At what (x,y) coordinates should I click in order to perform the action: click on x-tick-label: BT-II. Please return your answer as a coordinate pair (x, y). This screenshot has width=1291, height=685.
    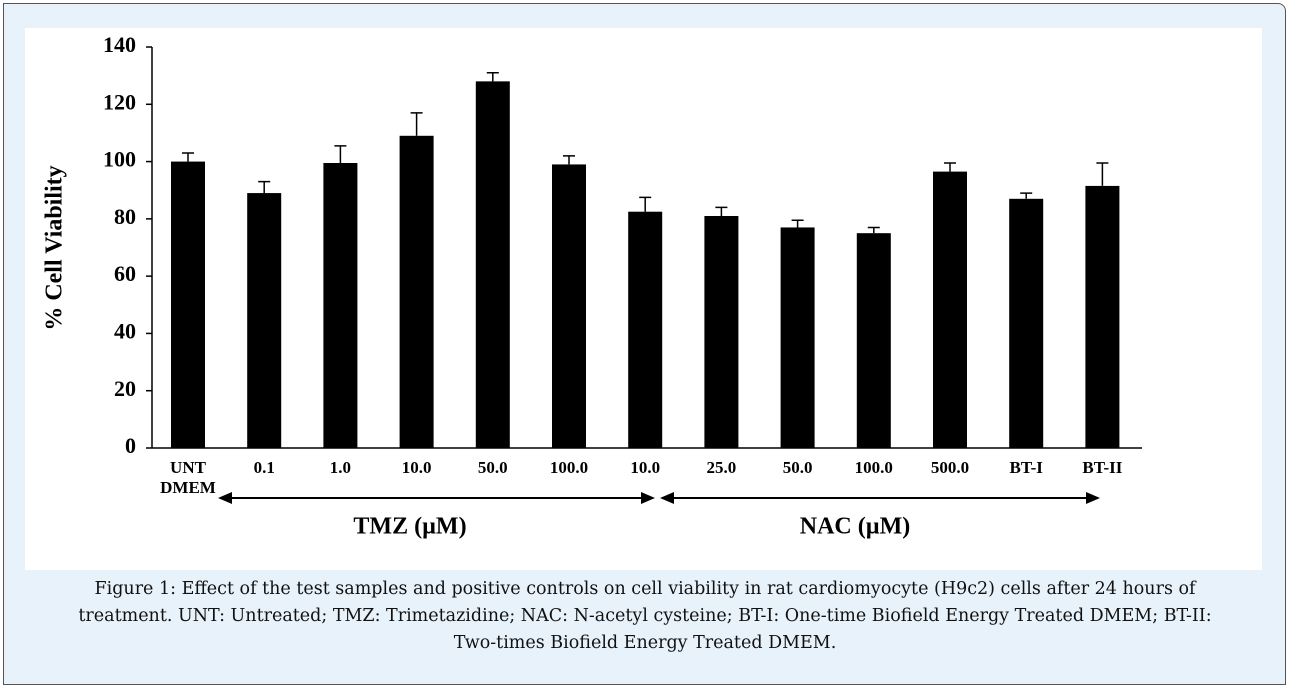
    Looking at the image, I should click on (1102, 467).